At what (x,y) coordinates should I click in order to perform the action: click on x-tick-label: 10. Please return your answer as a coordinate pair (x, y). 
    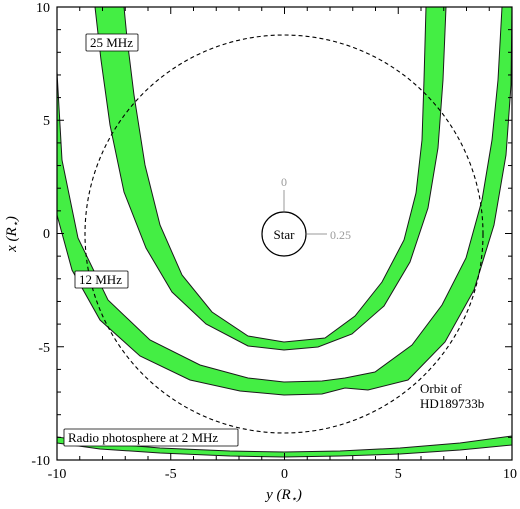
    Looking at the image, I should click on (510, 474).